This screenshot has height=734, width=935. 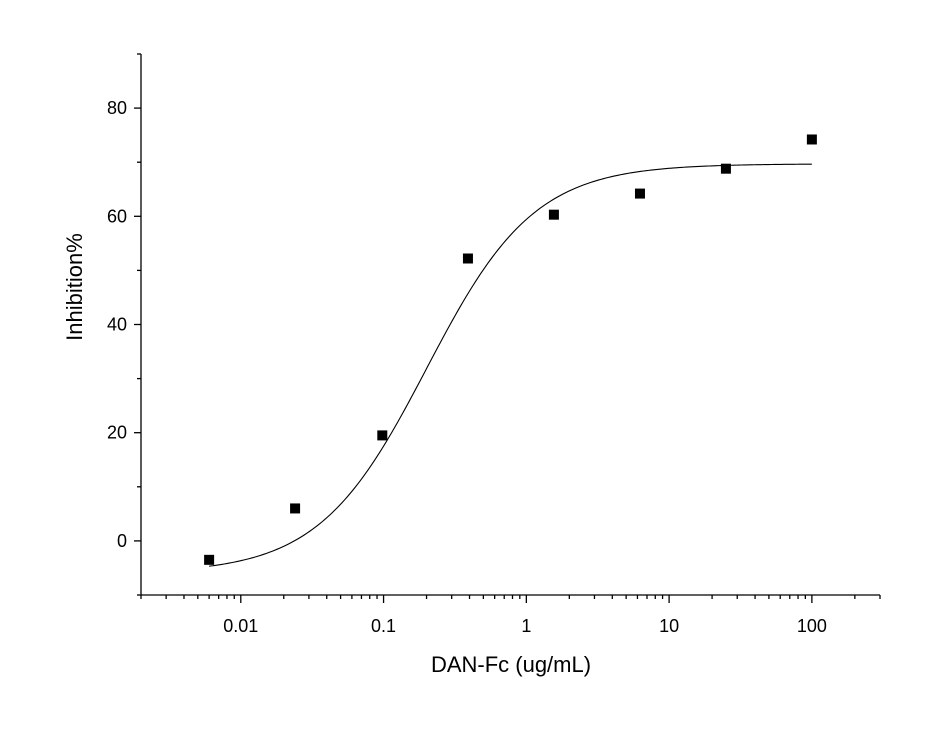 What do you see at coordinates (117, 108) in the screenshot?
I see `y-tick-label: 80` at bounding box center [117, 108].